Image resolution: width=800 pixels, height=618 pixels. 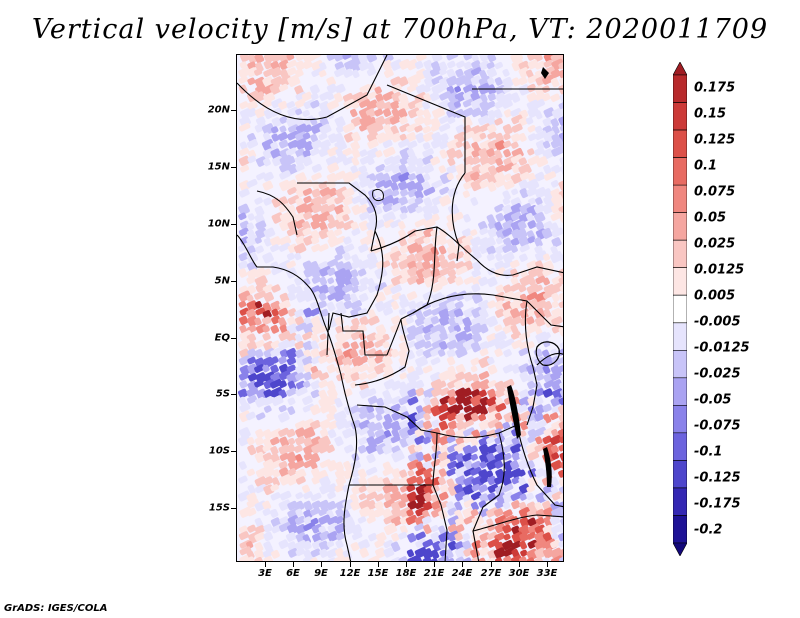 I want to click on lon-label: 33E, so click(x=547, y=573).